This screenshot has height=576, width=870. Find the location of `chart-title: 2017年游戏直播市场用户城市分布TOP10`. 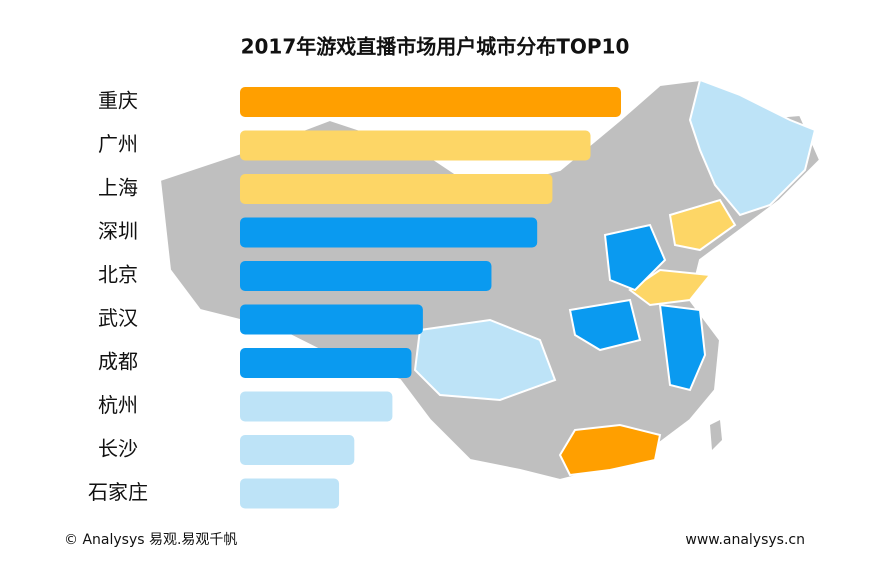

chart-title: 2017年游戏直播市场用户城市分布TOP10 is located at coordinates (435, 47).